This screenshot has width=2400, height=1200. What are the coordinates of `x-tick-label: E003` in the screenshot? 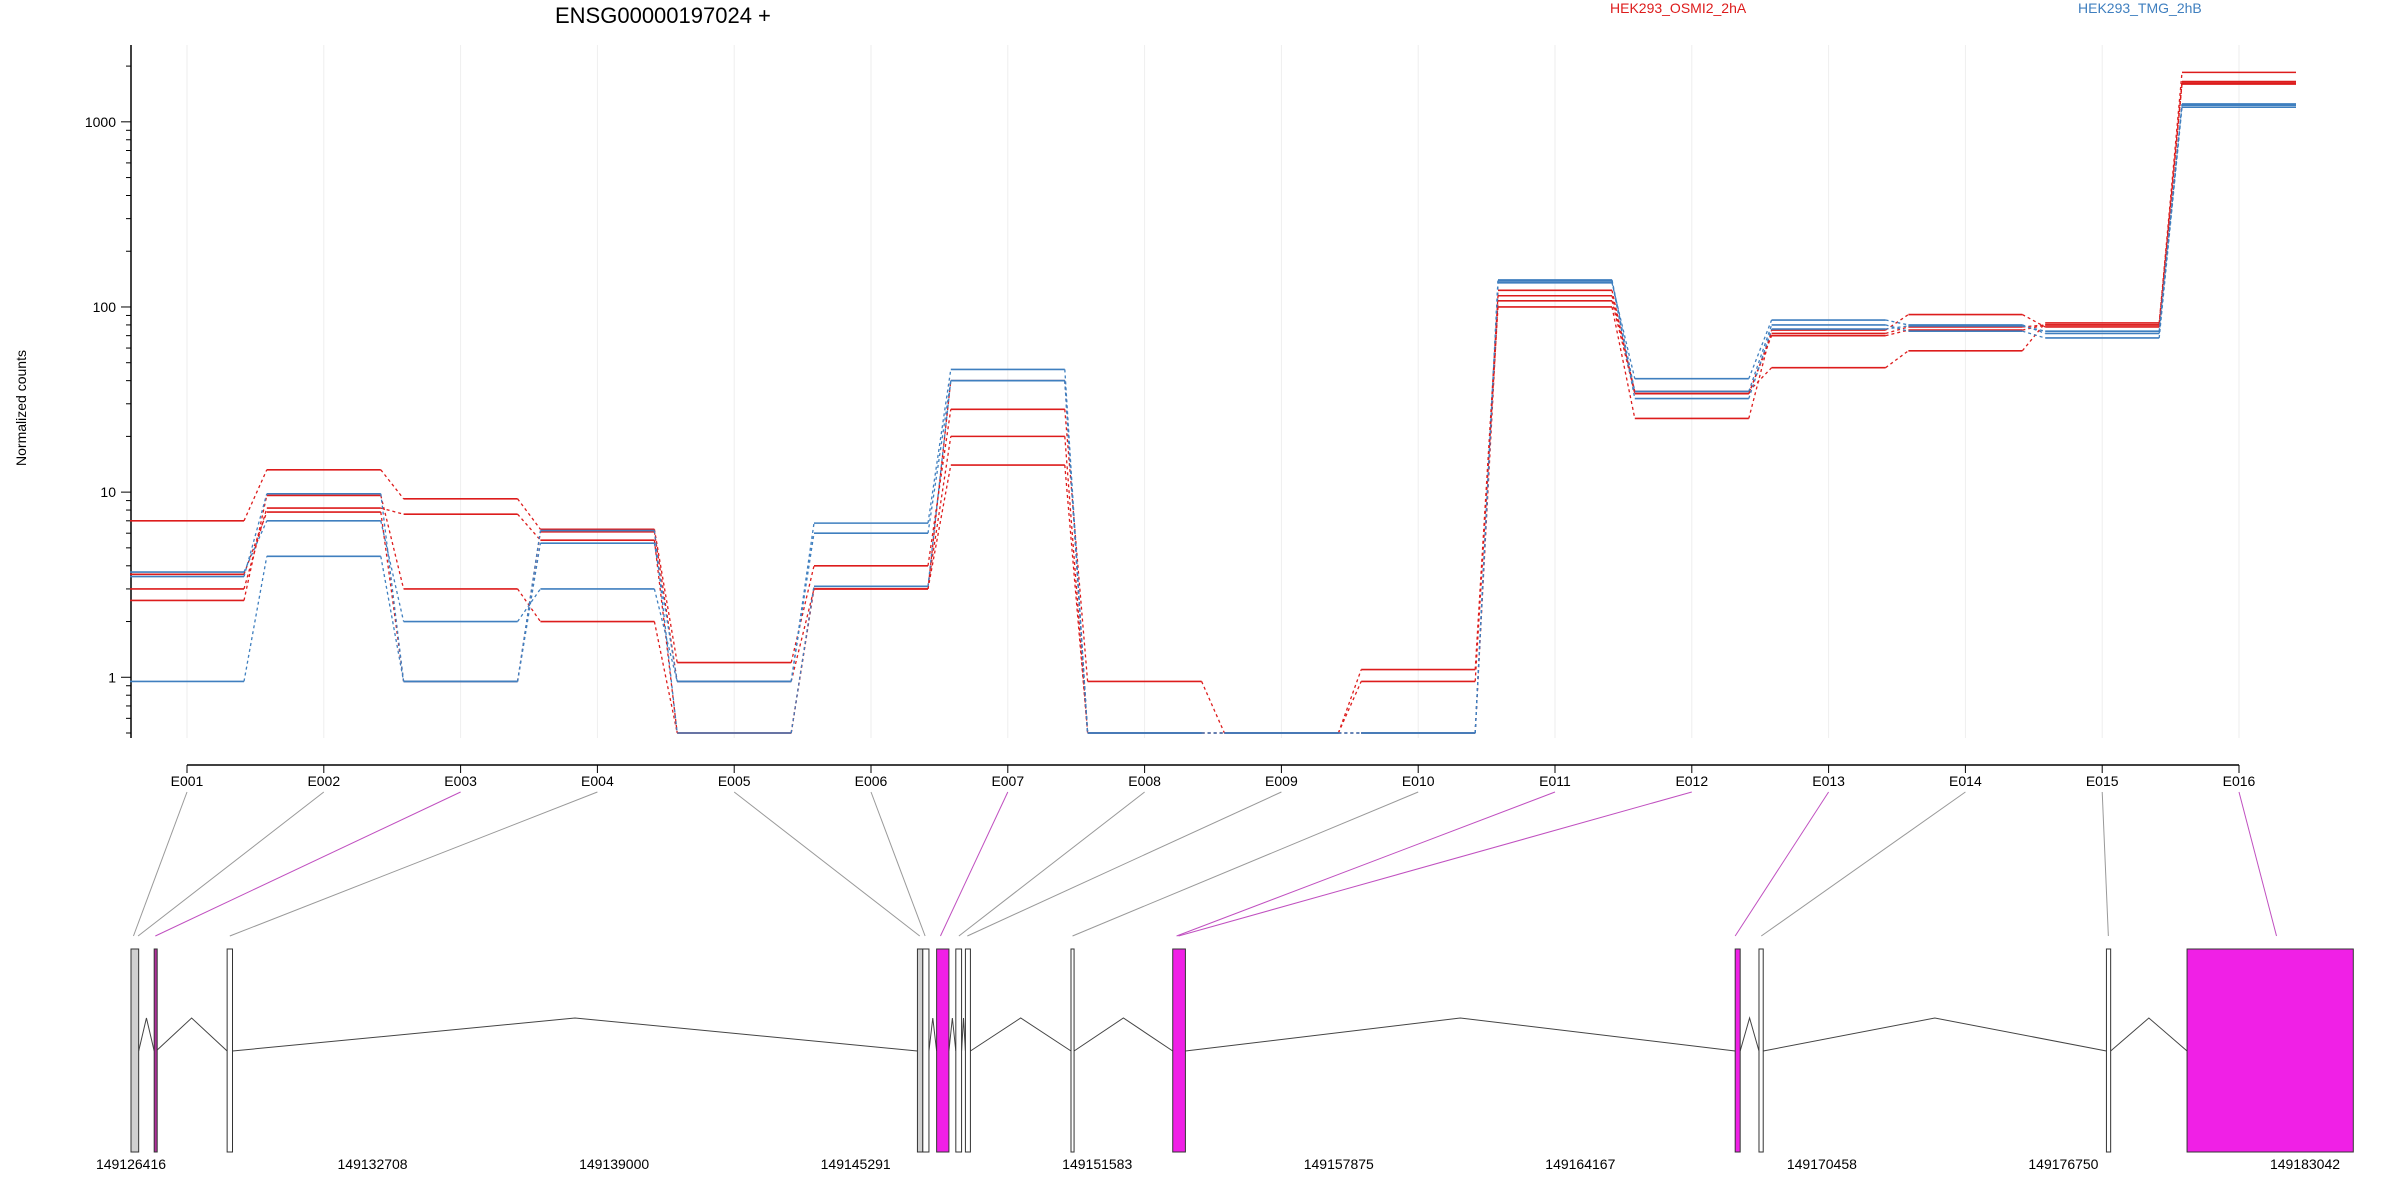 It's located at (460, 781).